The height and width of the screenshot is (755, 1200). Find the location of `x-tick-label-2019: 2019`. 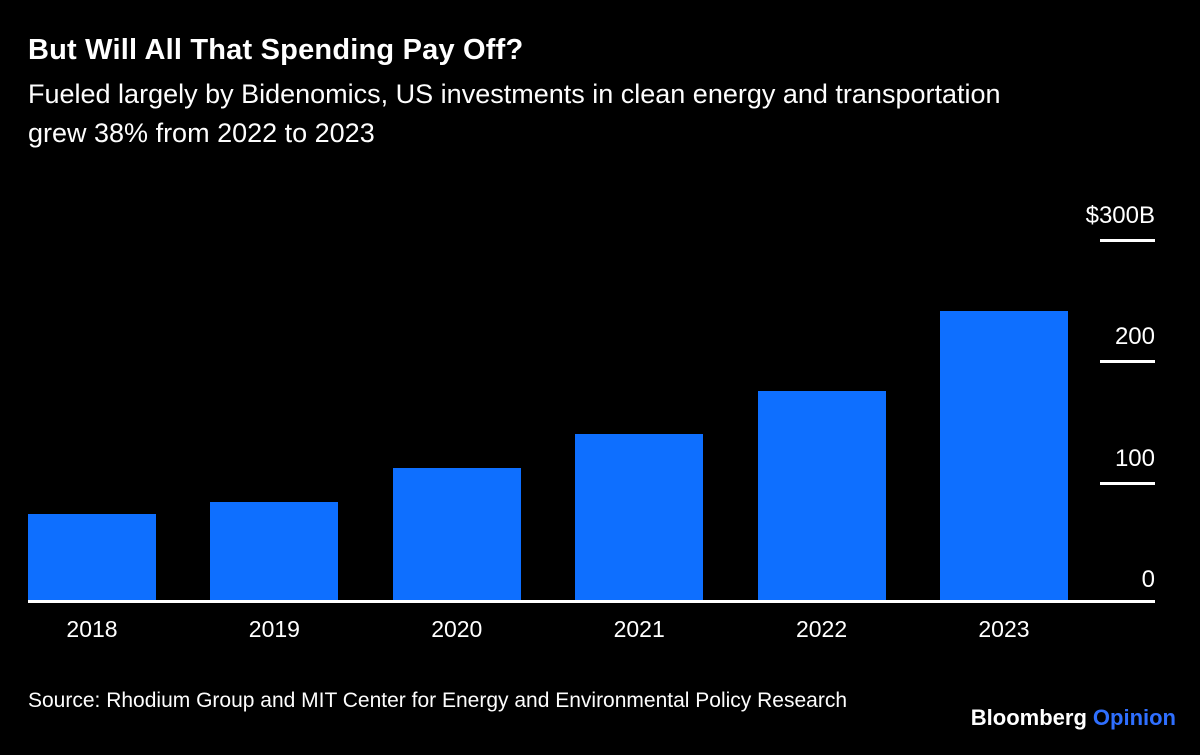

x-tick-label-2019: 2019 is located at coordinates (274, 629).